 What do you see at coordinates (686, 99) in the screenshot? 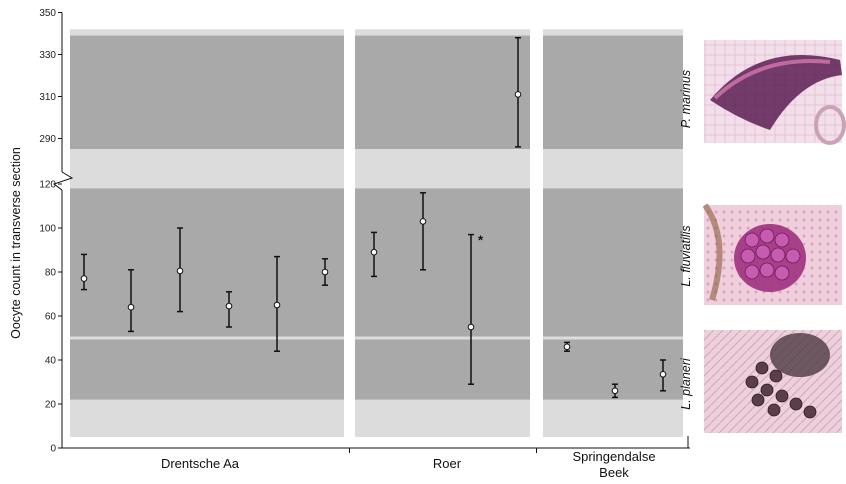
I see `species-label-p-marinus: P. marinus` at bounding box center [686, 99].